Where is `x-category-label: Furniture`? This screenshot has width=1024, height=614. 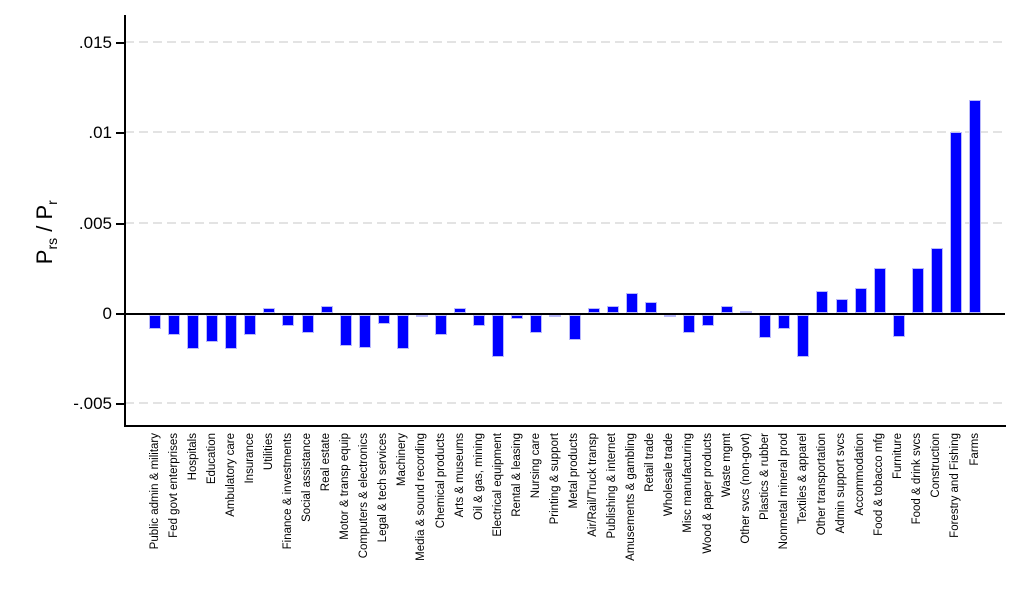 x-category-label: Furniture is located at coordinates (898, 456).